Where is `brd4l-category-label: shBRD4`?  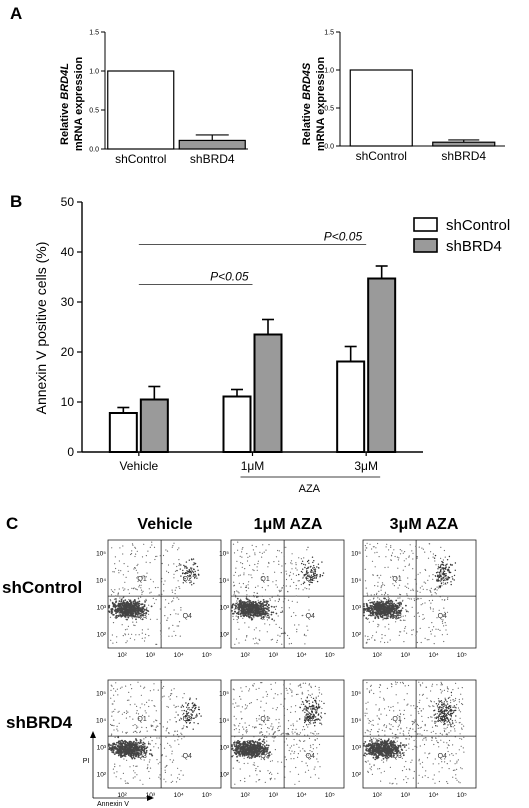 brd4l-category-label: shBRD4 is located at coordinates (212, 159).